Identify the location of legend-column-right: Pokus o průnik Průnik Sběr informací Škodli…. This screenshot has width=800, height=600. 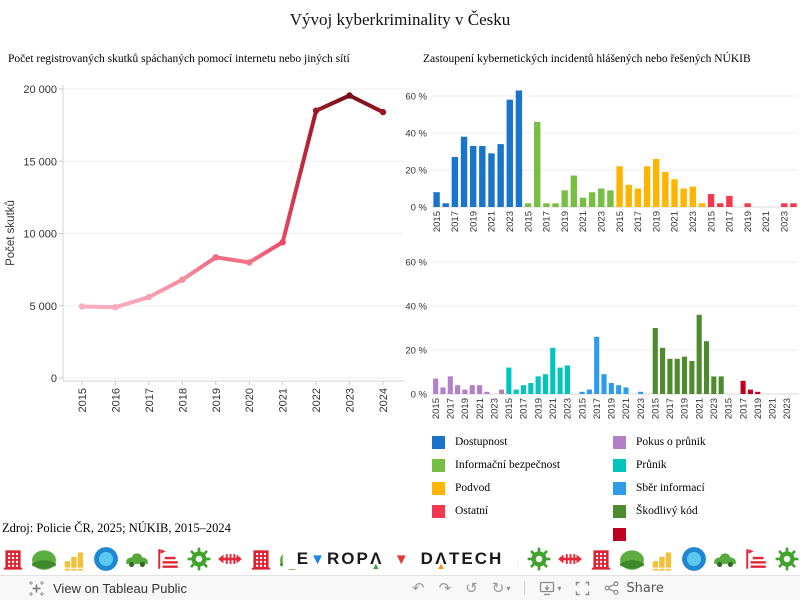
(659, 490).